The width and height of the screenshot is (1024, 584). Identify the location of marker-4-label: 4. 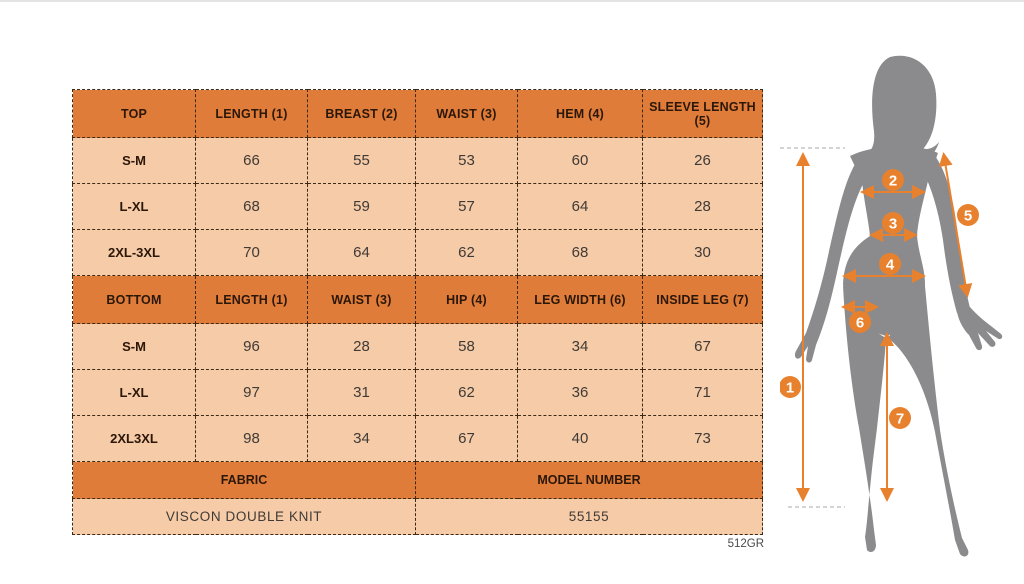
(890, 265).